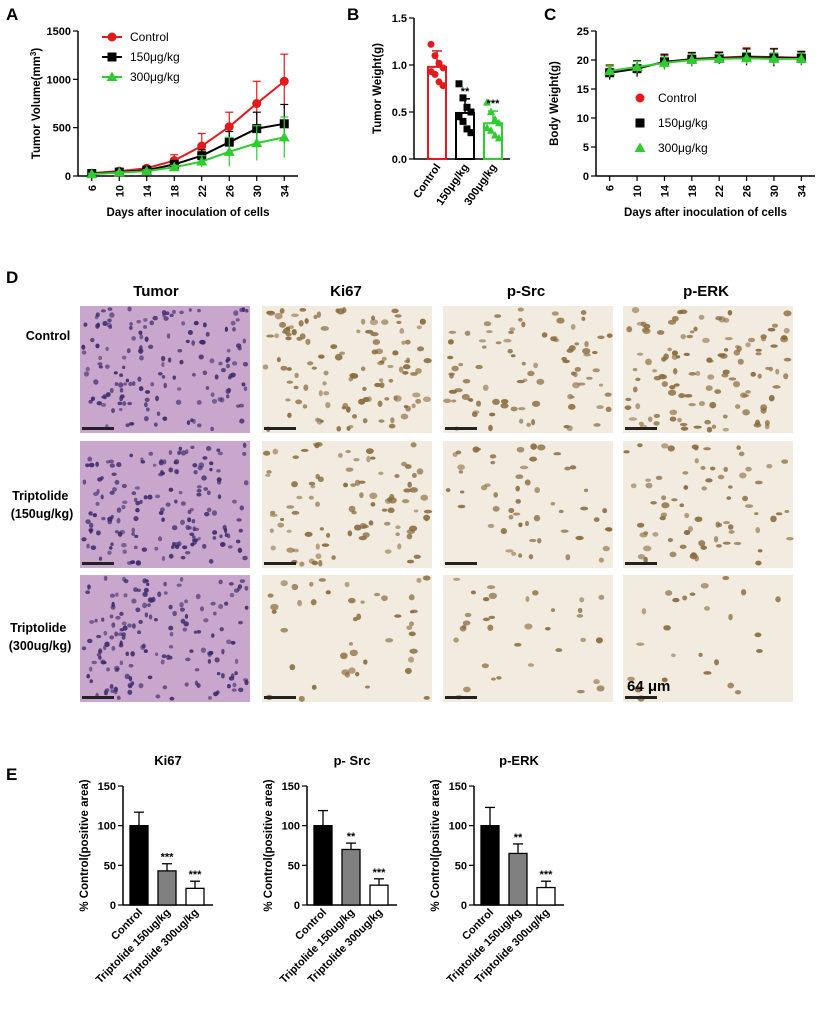  What do you see at coordinates (165, 369) in the screenshot?
I see `tissue-image-tumor-control` at bounding box center [165, 369].